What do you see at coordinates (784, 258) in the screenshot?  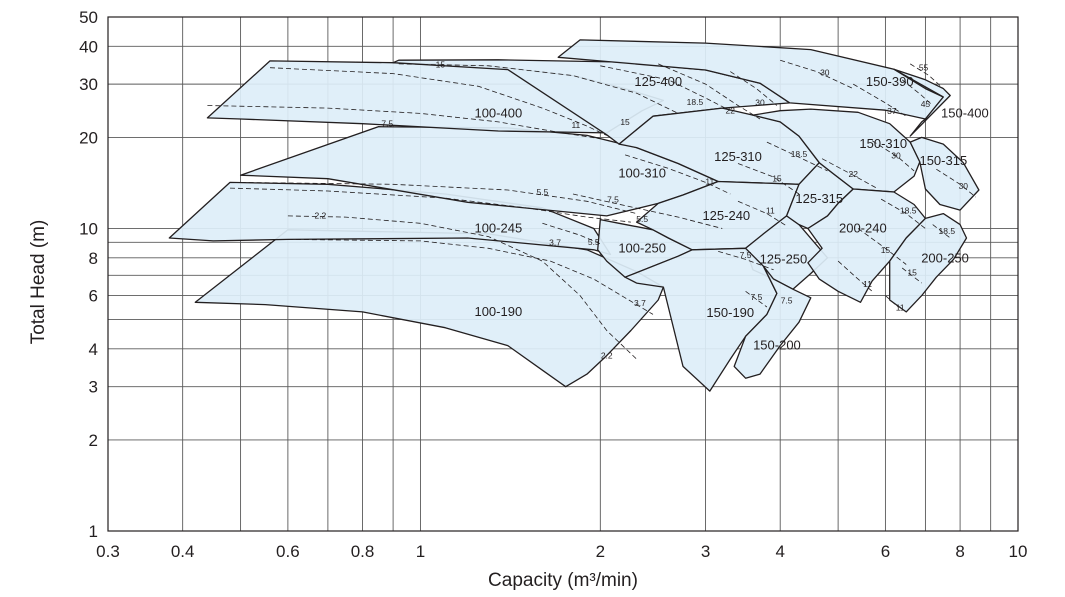 I see `pump-label-125-250: 125-250` at bounding box center [784, 258].